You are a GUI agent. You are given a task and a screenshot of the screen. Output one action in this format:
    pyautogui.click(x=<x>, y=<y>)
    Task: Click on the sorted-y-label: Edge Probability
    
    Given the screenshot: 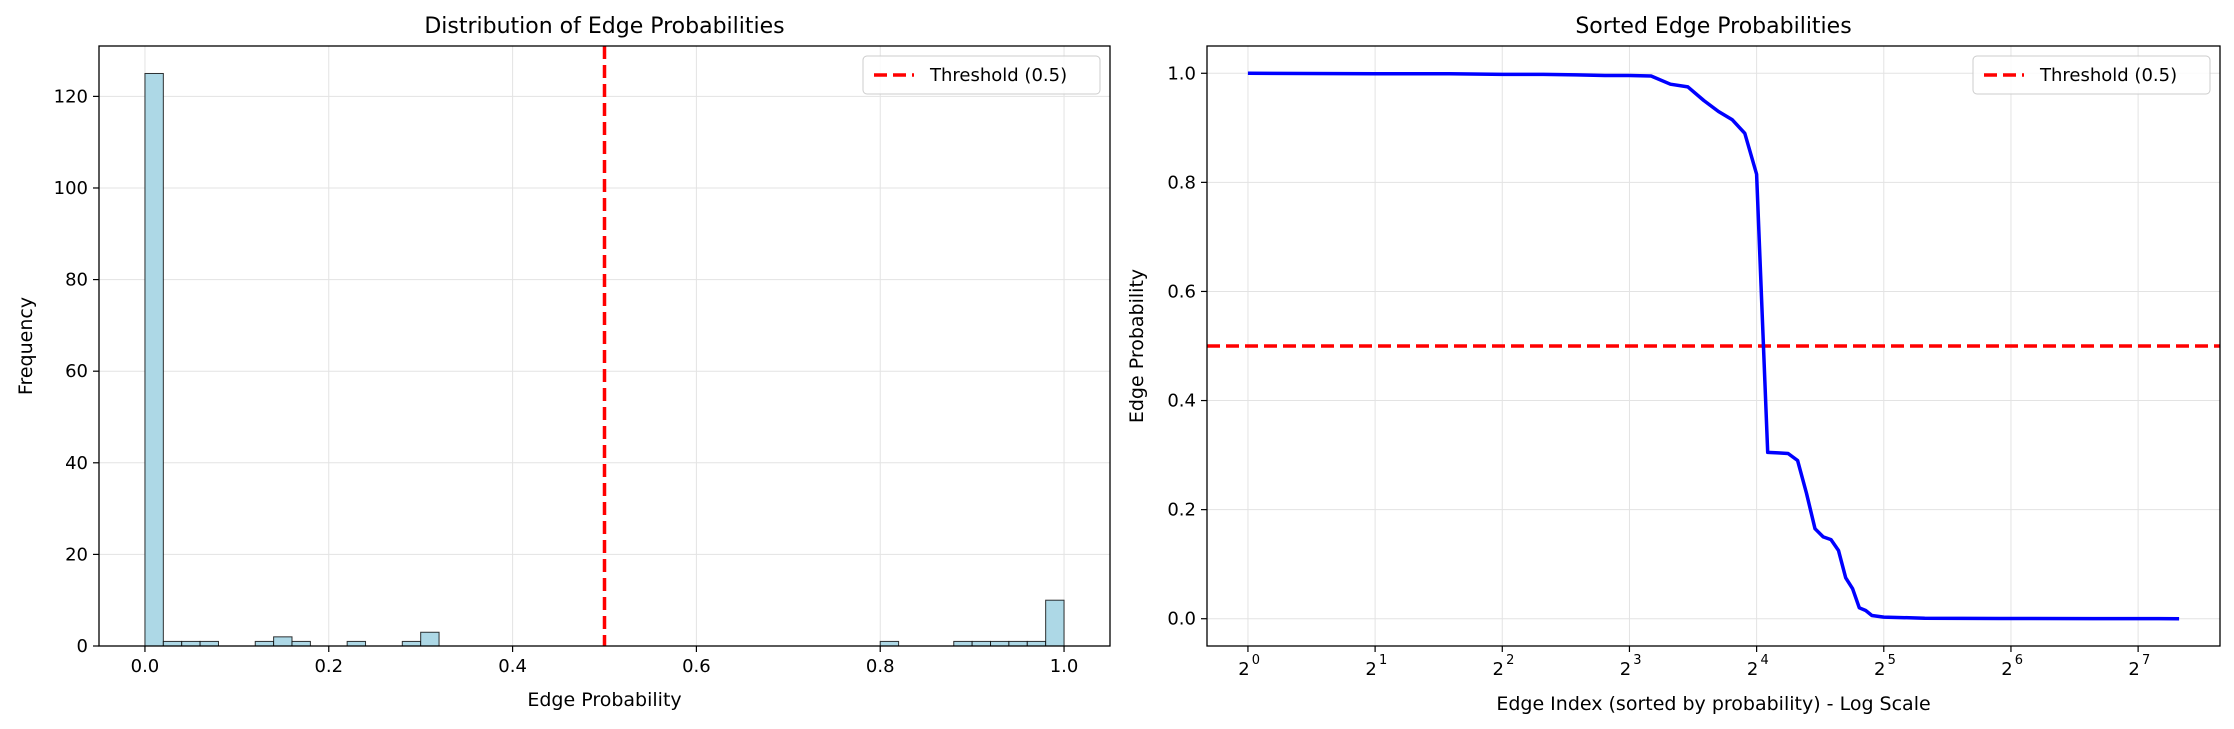 What is the action you would take?
    pyautogui.click(x=1137, y=346)
    